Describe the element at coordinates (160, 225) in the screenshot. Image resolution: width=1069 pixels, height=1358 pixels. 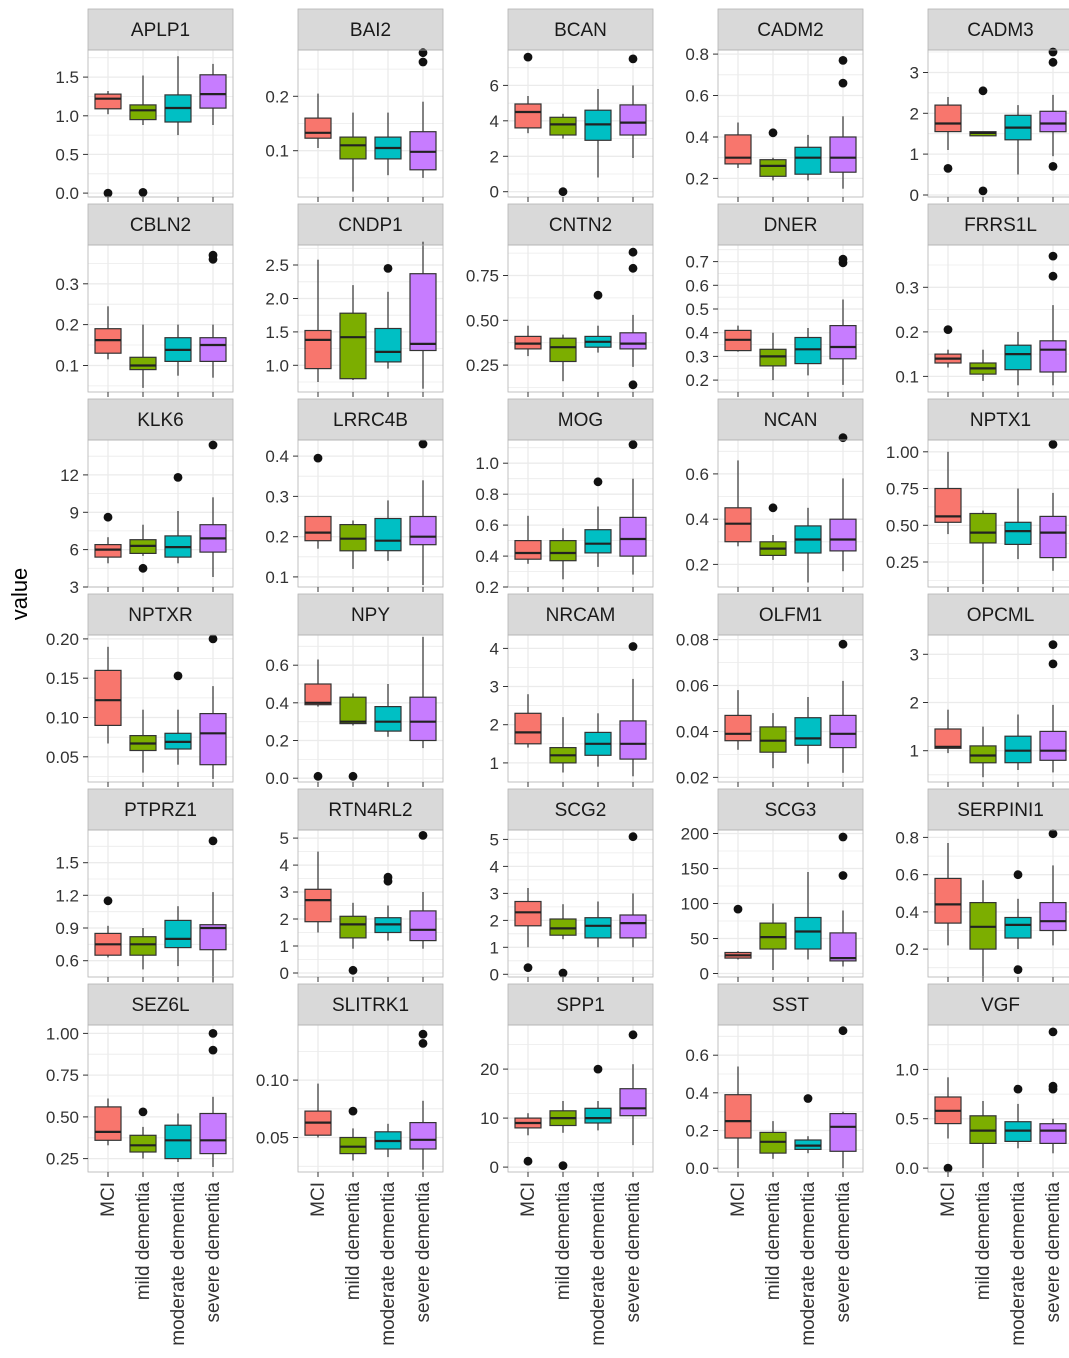
I see `panel-title: CBLN2` at that location.